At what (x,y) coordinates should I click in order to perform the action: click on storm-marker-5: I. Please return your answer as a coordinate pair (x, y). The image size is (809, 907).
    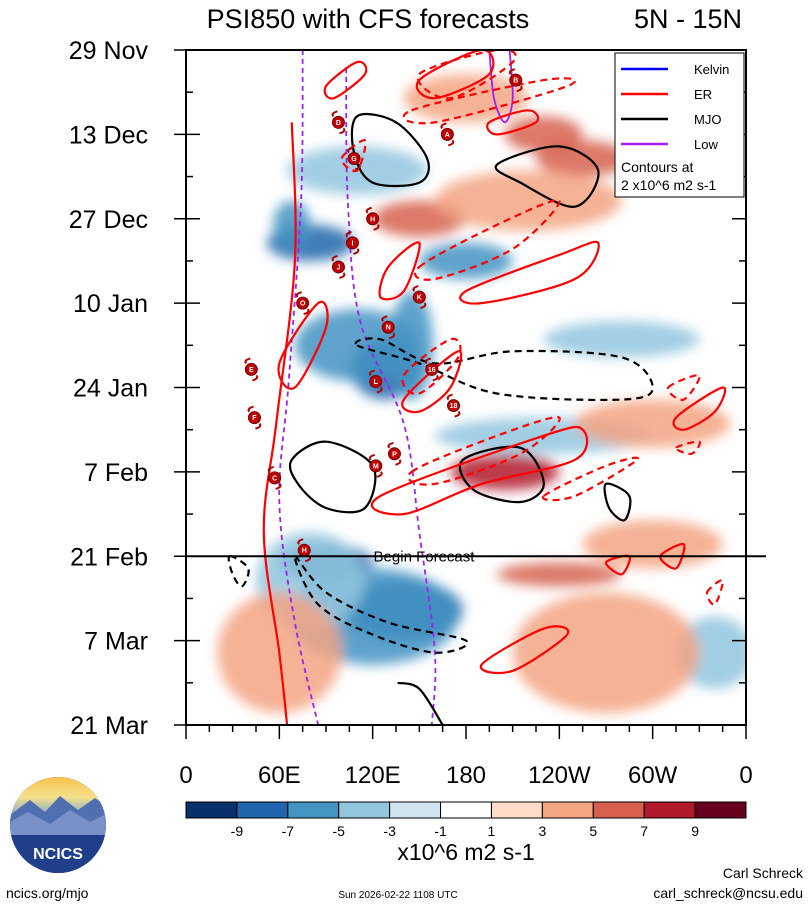
    Looking at the image, I should click on (352, 242).